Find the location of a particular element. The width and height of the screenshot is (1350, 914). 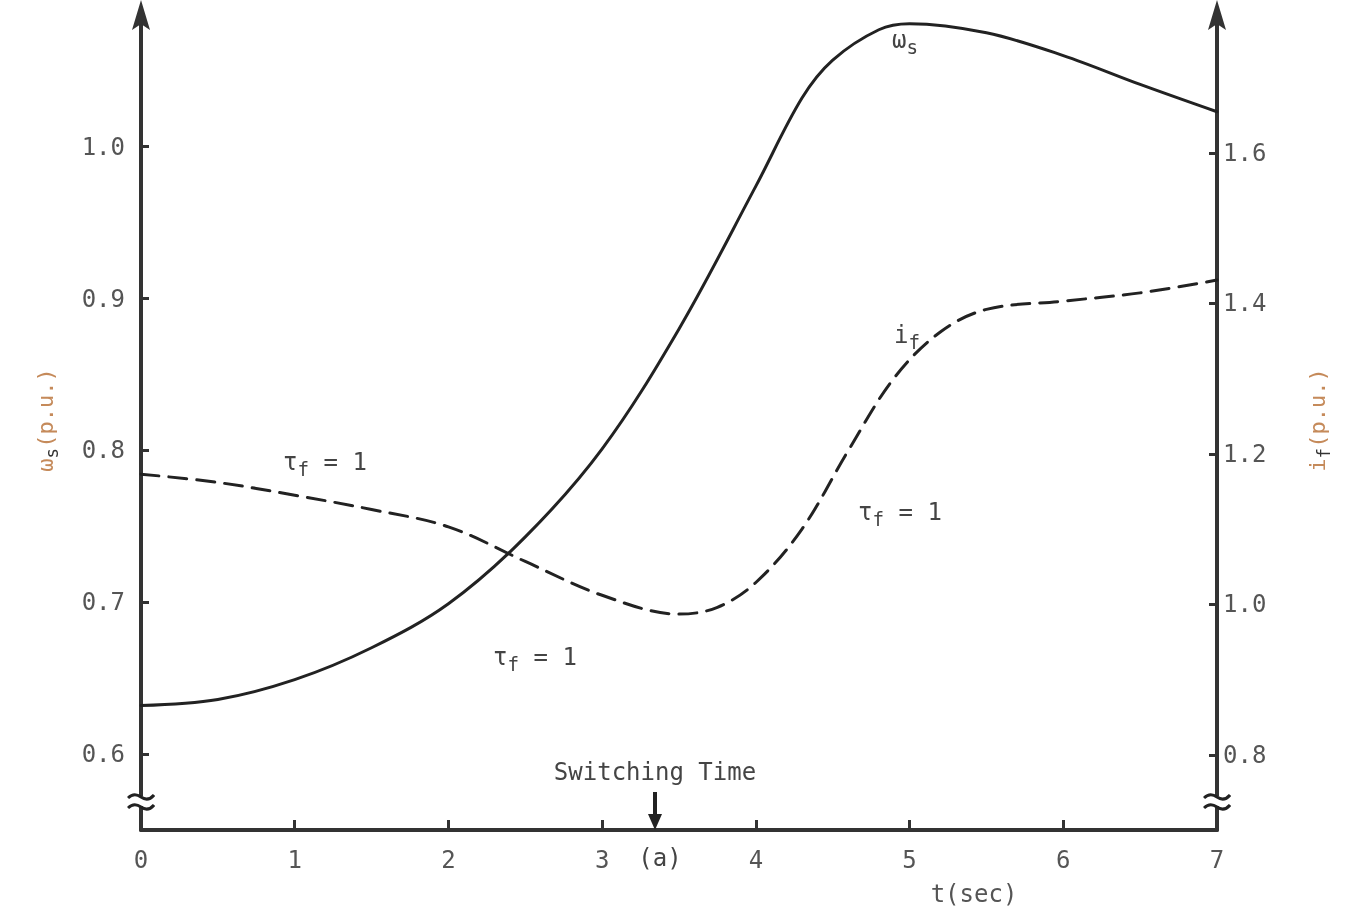

annotation: Switching Time is located at coordinates (655, 772).